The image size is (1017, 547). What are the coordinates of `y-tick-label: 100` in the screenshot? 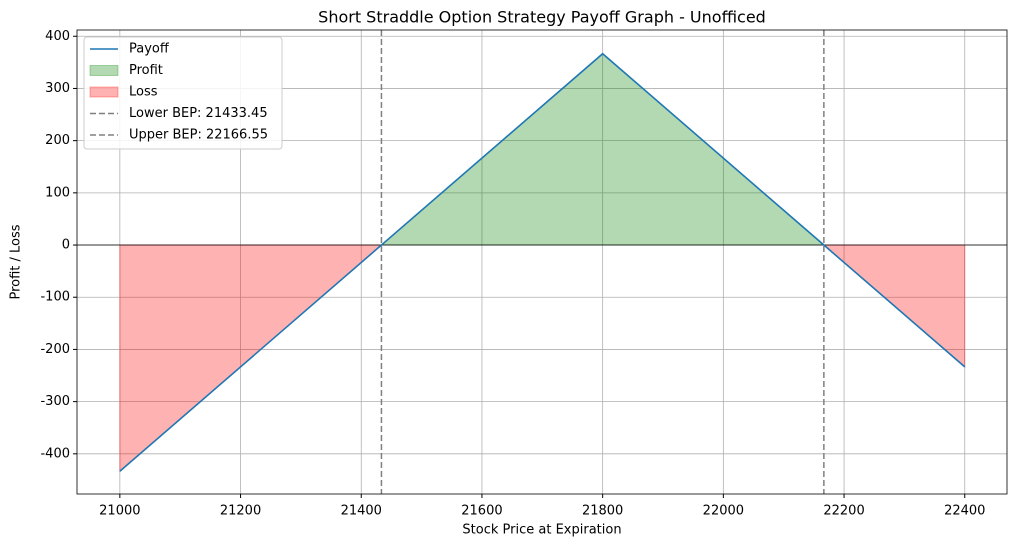 It's located at (57, 192).